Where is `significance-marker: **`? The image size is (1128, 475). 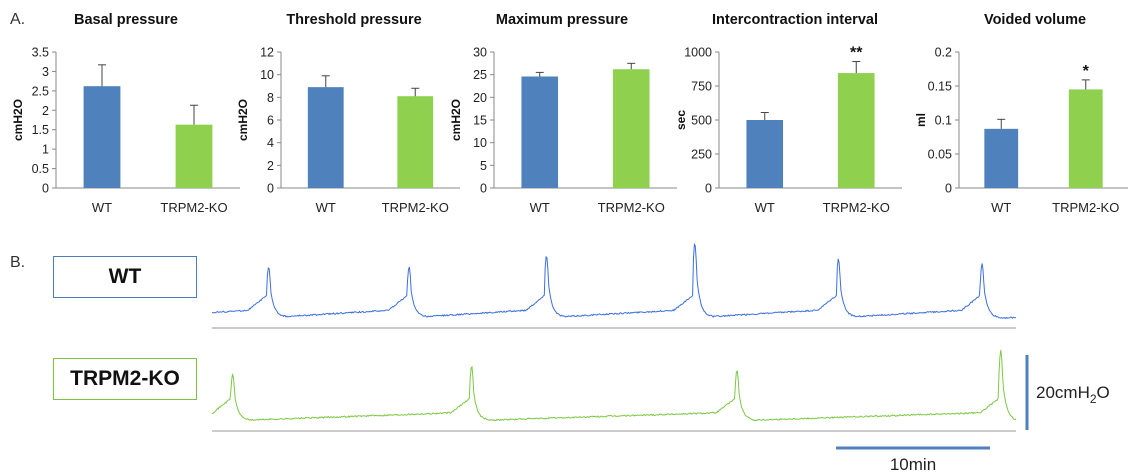 significance-marker: ** is located at coordinates (856, 53).